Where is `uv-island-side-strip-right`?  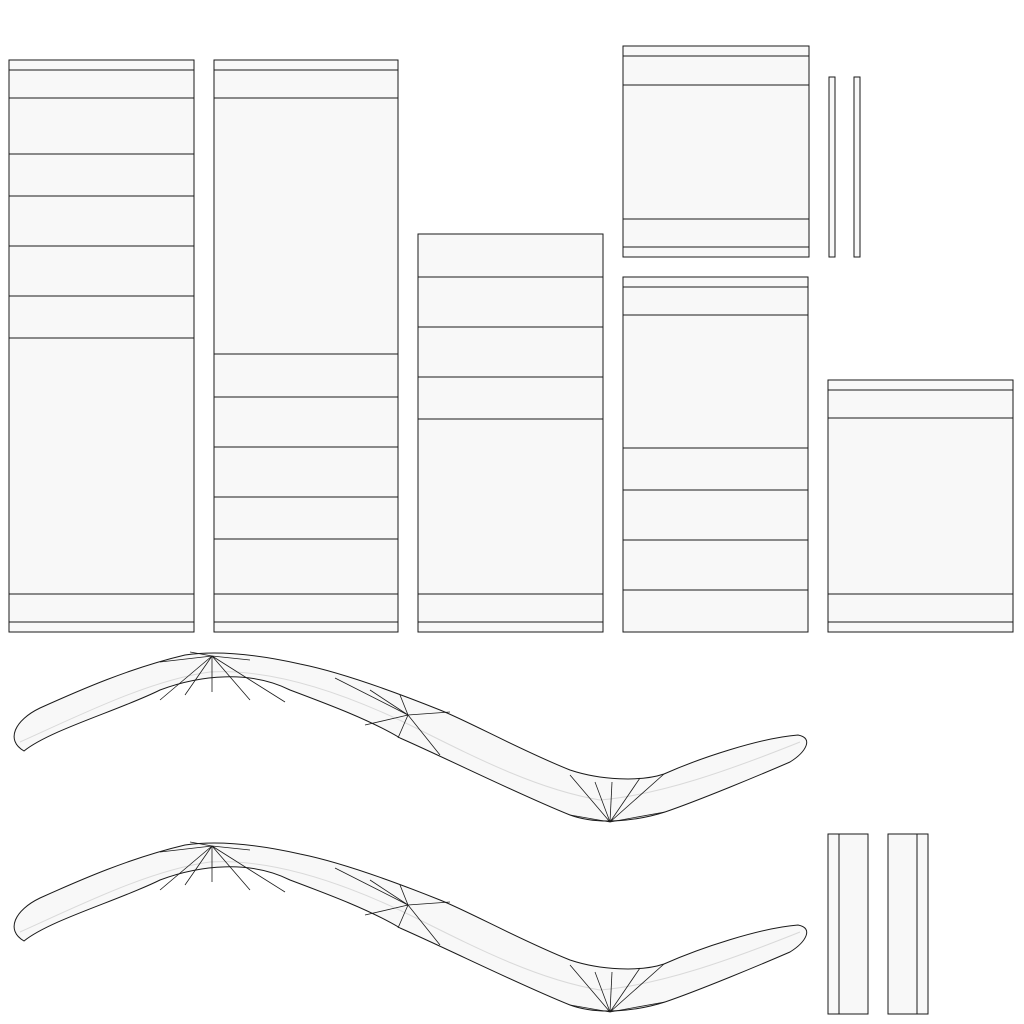 uv-island-side-strip-right is located at coordinates (908, 924).